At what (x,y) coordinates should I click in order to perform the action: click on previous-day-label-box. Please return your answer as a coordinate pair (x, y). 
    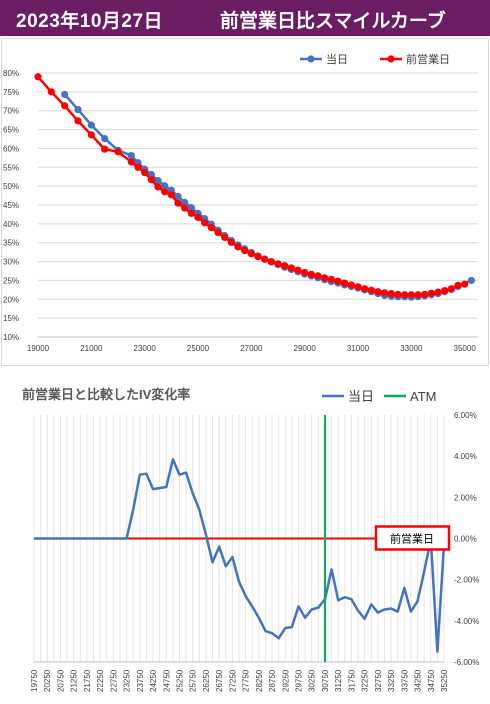
    Looking at the image, I should click on (412, 538).